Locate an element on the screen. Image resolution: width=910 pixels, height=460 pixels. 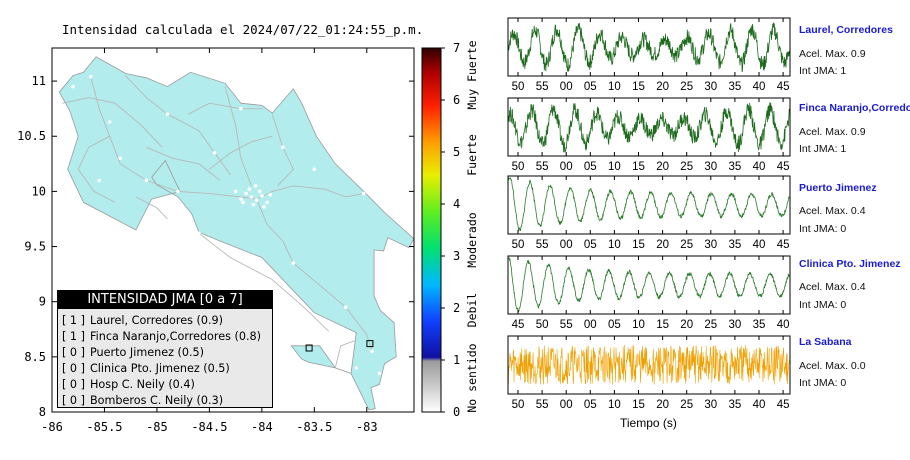
legend-item: [ 1 ] Finca Naranjo,Corredores (0.8) is located at coordinates (167, 337).